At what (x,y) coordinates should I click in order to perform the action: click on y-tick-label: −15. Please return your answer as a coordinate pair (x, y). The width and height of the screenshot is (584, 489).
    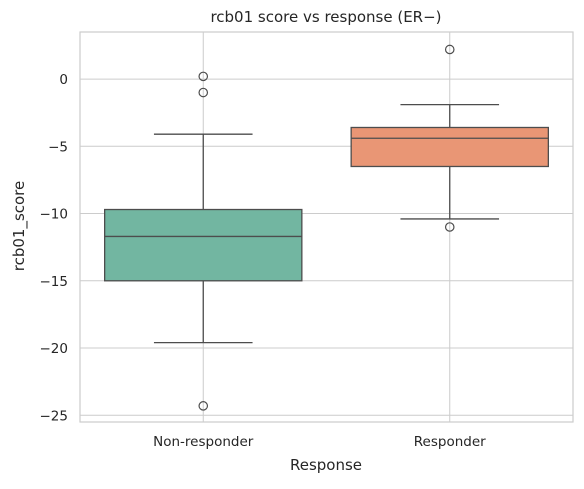
    Looking at the image, I should click on (54, 282).